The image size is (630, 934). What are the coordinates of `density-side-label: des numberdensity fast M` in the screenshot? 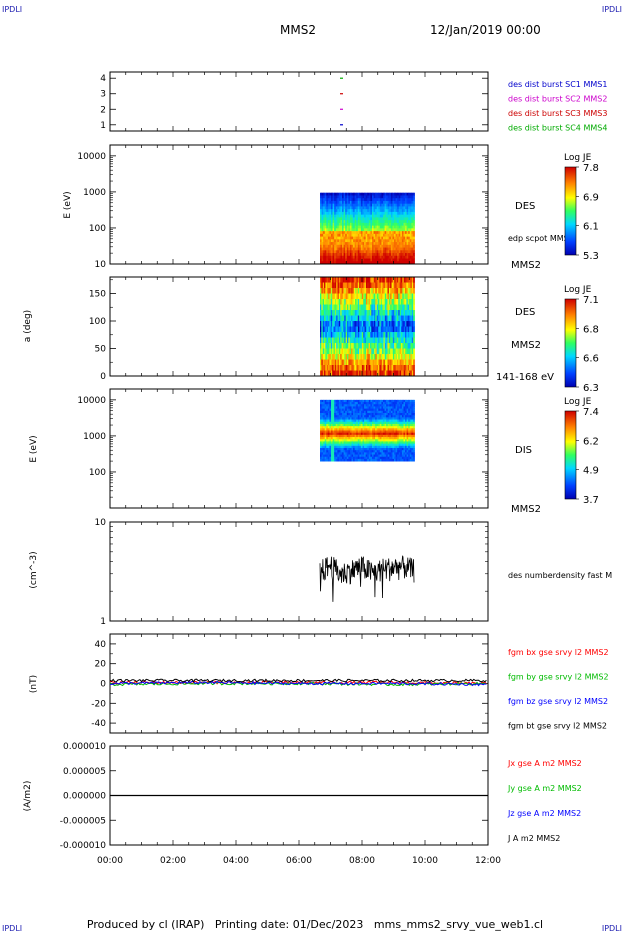 It's located at (560, 575).